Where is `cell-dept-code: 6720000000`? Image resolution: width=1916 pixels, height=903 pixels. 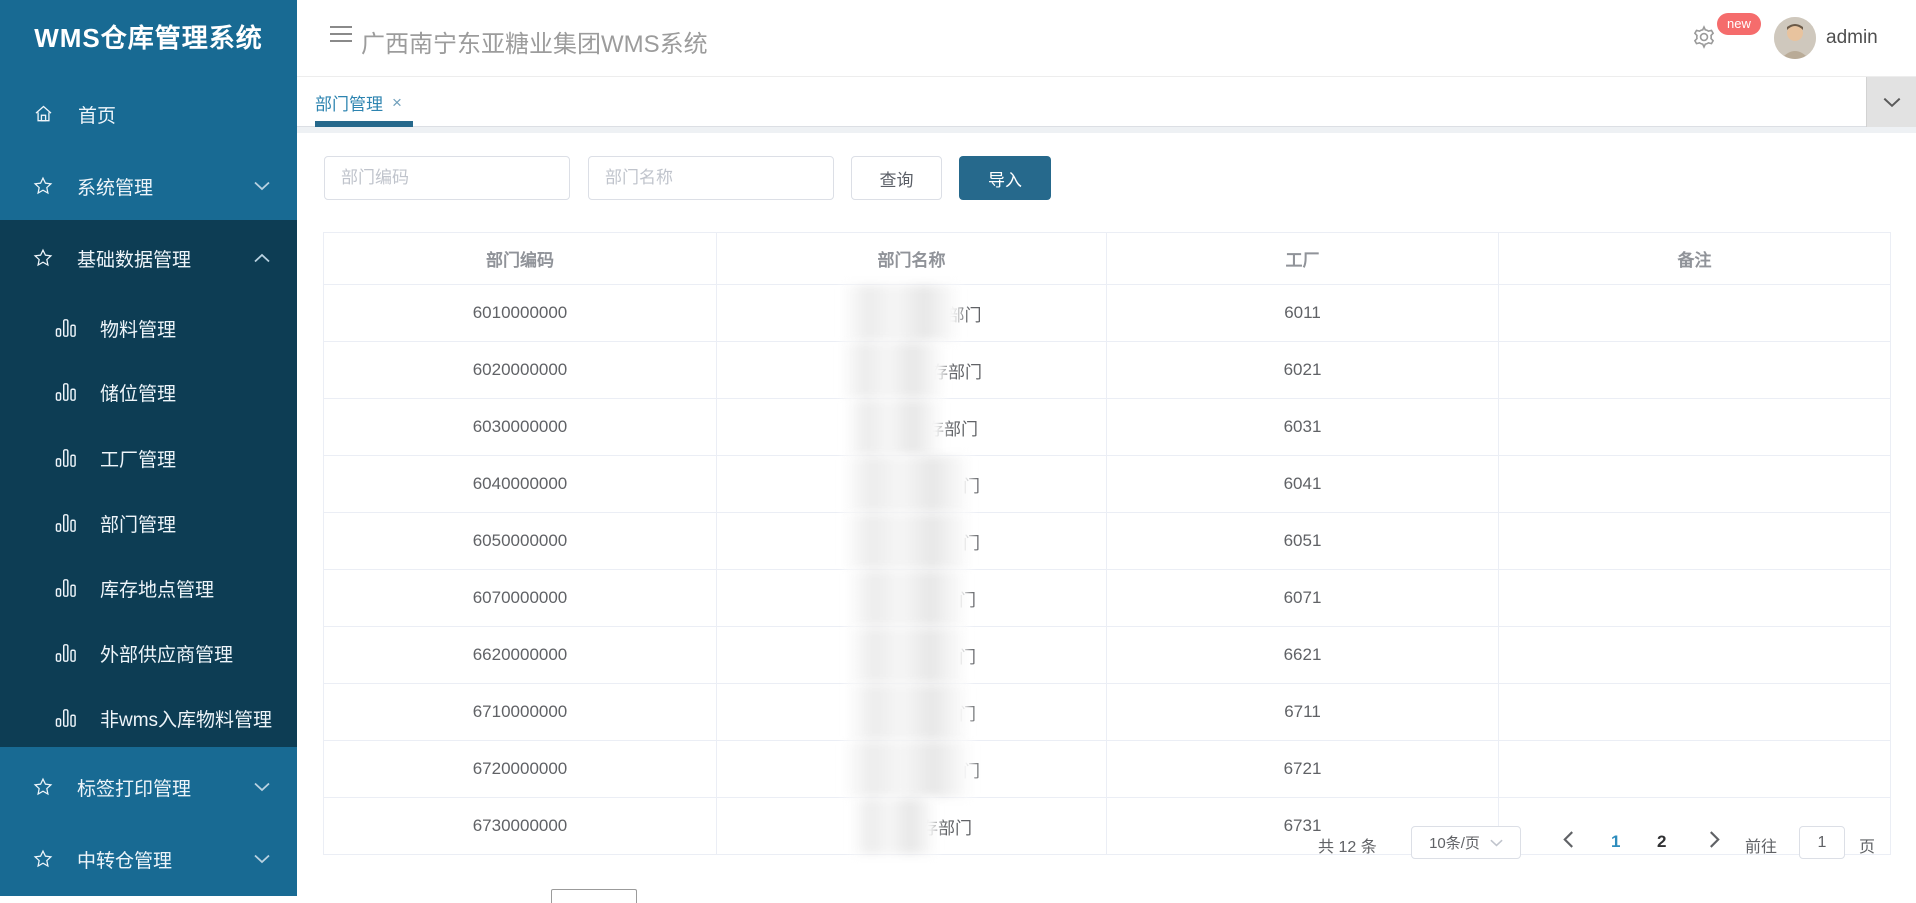
cell-dept-code: 6720000000 is located at coordinates (520, 769).